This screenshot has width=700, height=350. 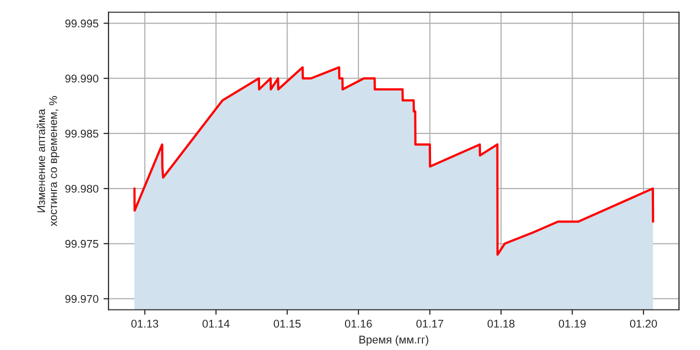 I want to click on y-tick-label: 99.985, so click(x=81, y=134).